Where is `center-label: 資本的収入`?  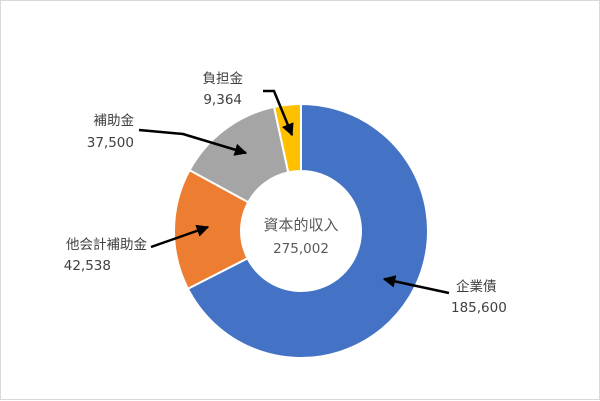 center-label: 資本的収入 is located at coordinates (300, 225).